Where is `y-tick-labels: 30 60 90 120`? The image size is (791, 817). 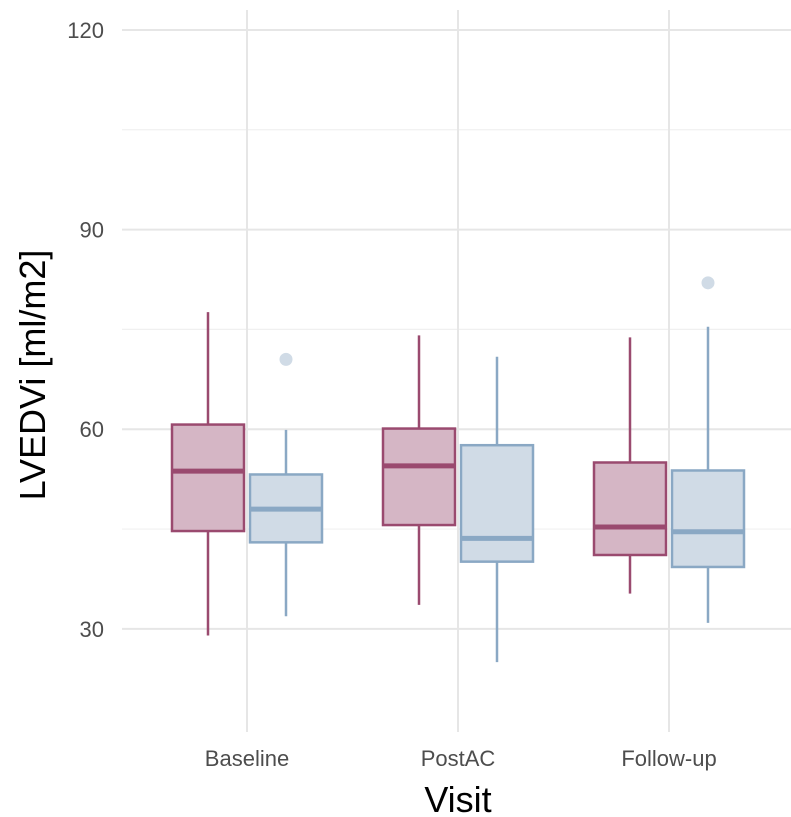 y-tick-labels: 30 60 90 120 is located at coordinates (85, 330).